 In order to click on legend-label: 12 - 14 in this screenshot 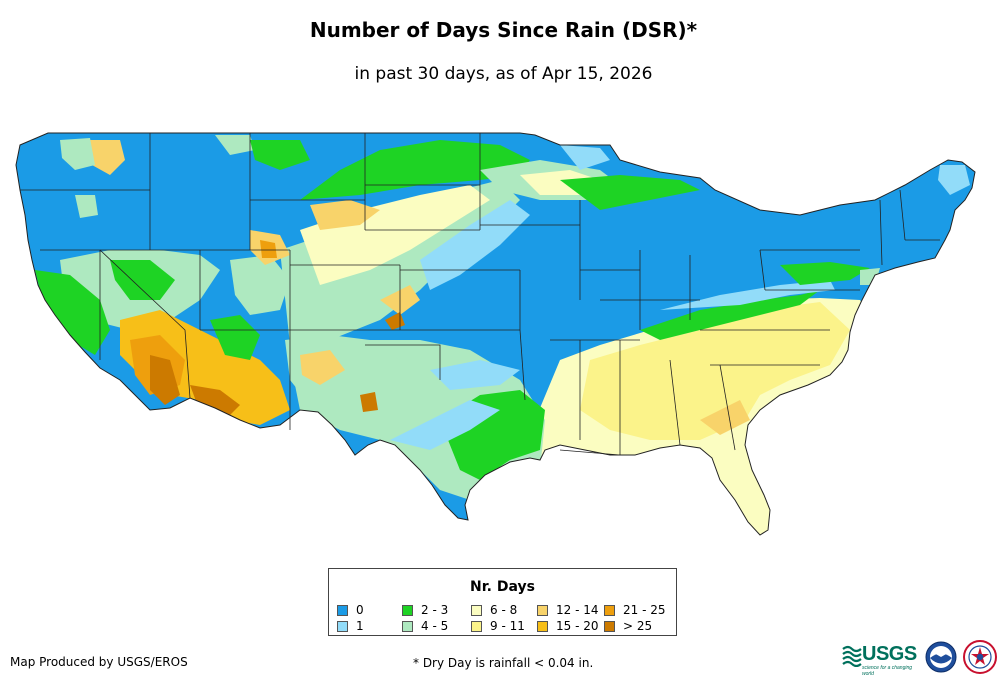, I will do `click(577, 610)`.